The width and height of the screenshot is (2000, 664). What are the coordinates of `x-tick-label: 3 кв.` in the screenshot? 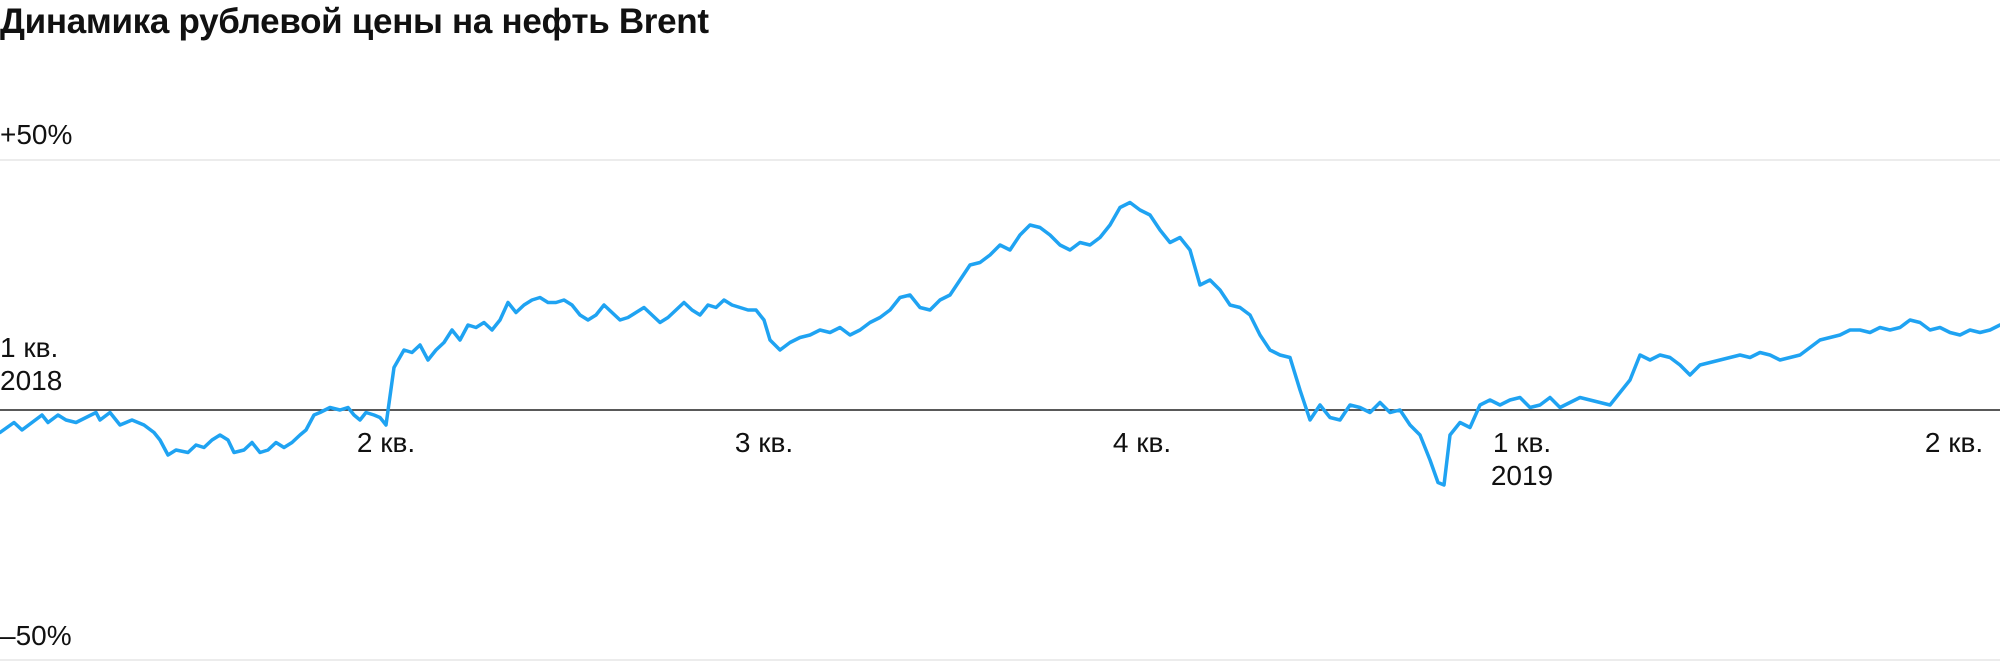 It's located at (764, 442).